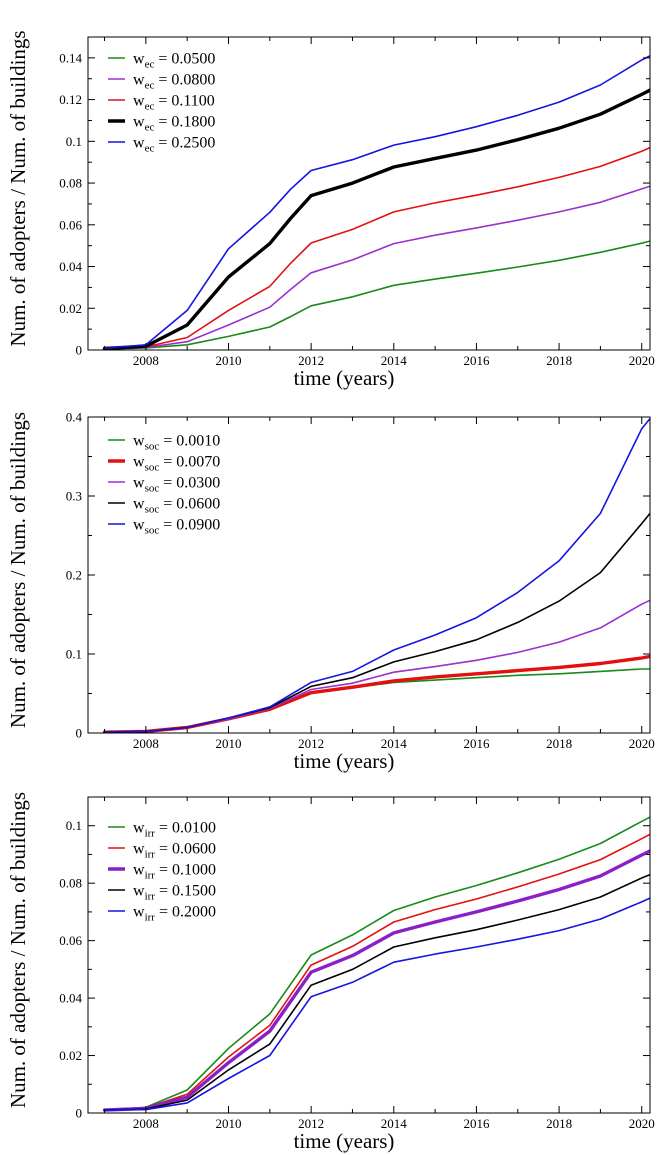 This screenshot has width=670, height=1155. Describe the element at coordinates (74, 417) in the screenshot. I see `y-tick-label: 0.4` at that location.